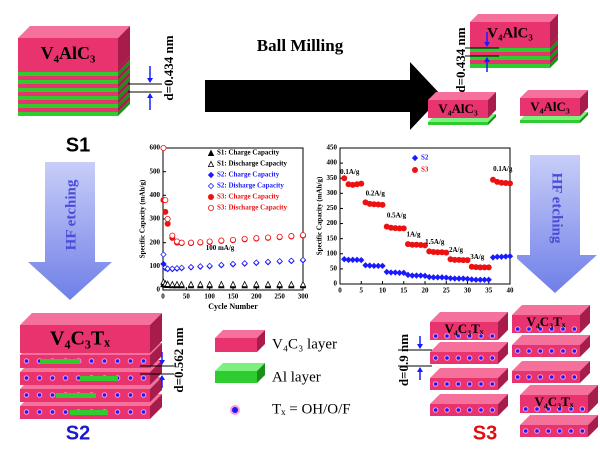 This screenshot has height=450, width=600. I want to click on x-tick-label: 5, so click(362, 291).